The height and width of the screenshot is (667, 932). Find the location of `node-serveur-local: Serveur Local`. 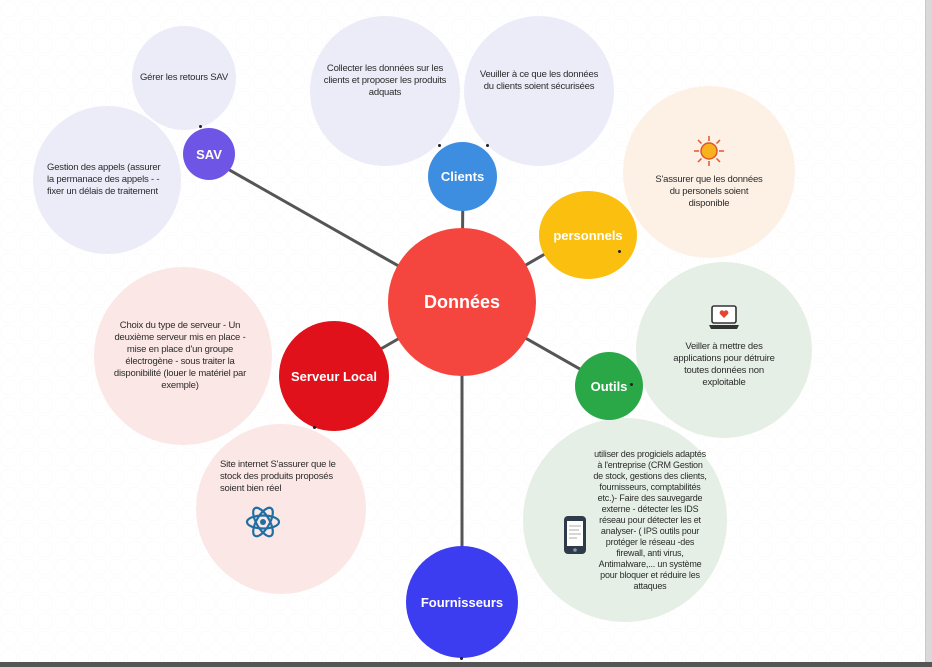

node-serveur-local: Serveur Local is located at coordinates (334, 376).